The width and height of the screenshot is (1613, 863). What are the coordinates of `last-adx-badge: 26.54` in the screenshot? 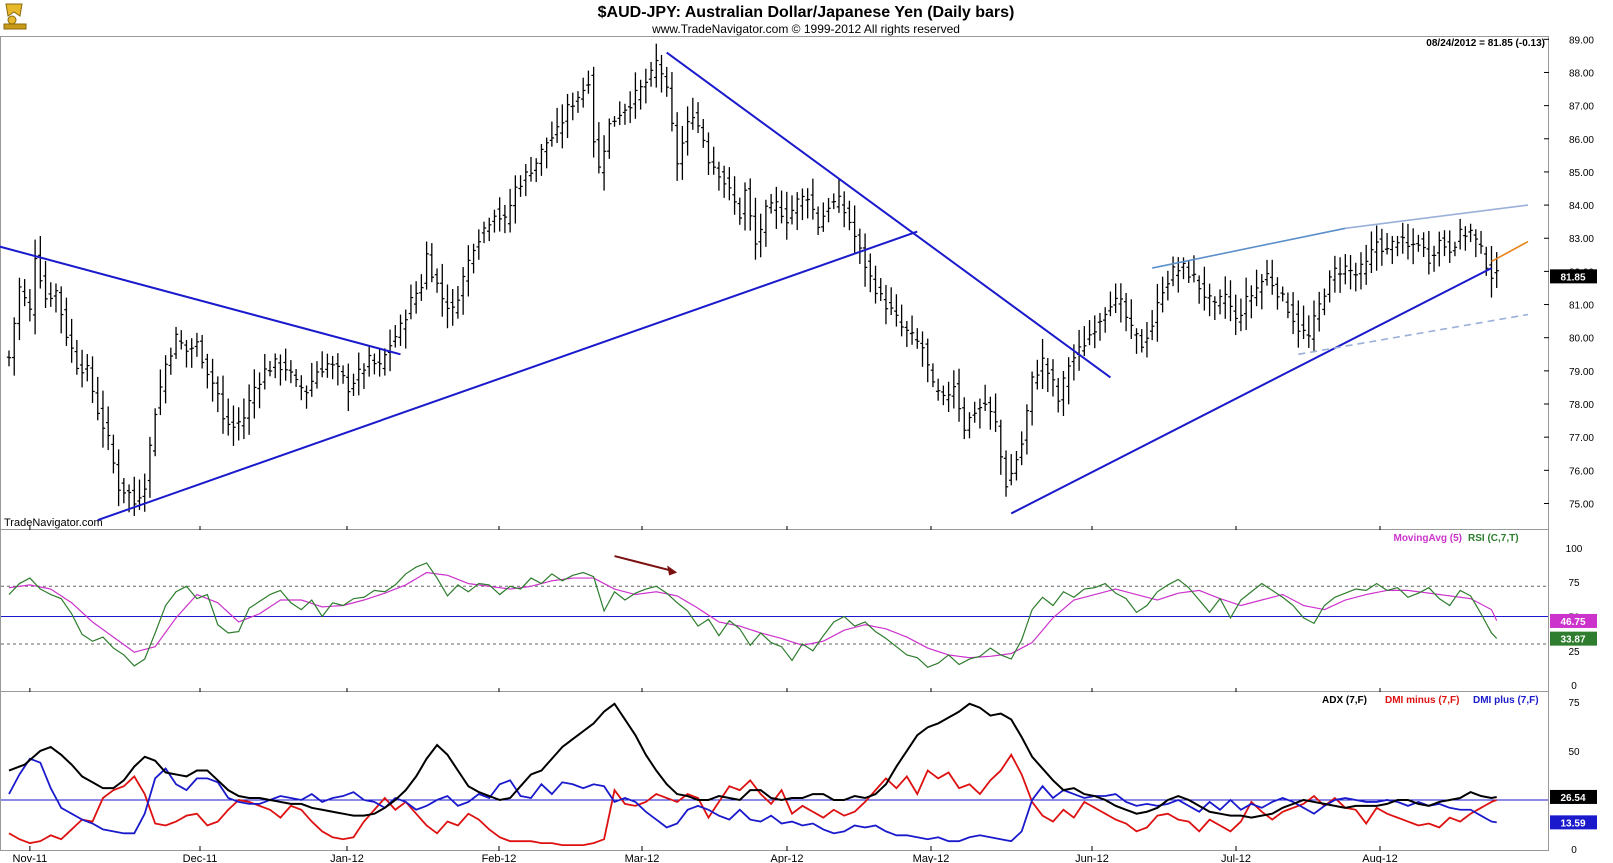 It's located at (1572, 798).